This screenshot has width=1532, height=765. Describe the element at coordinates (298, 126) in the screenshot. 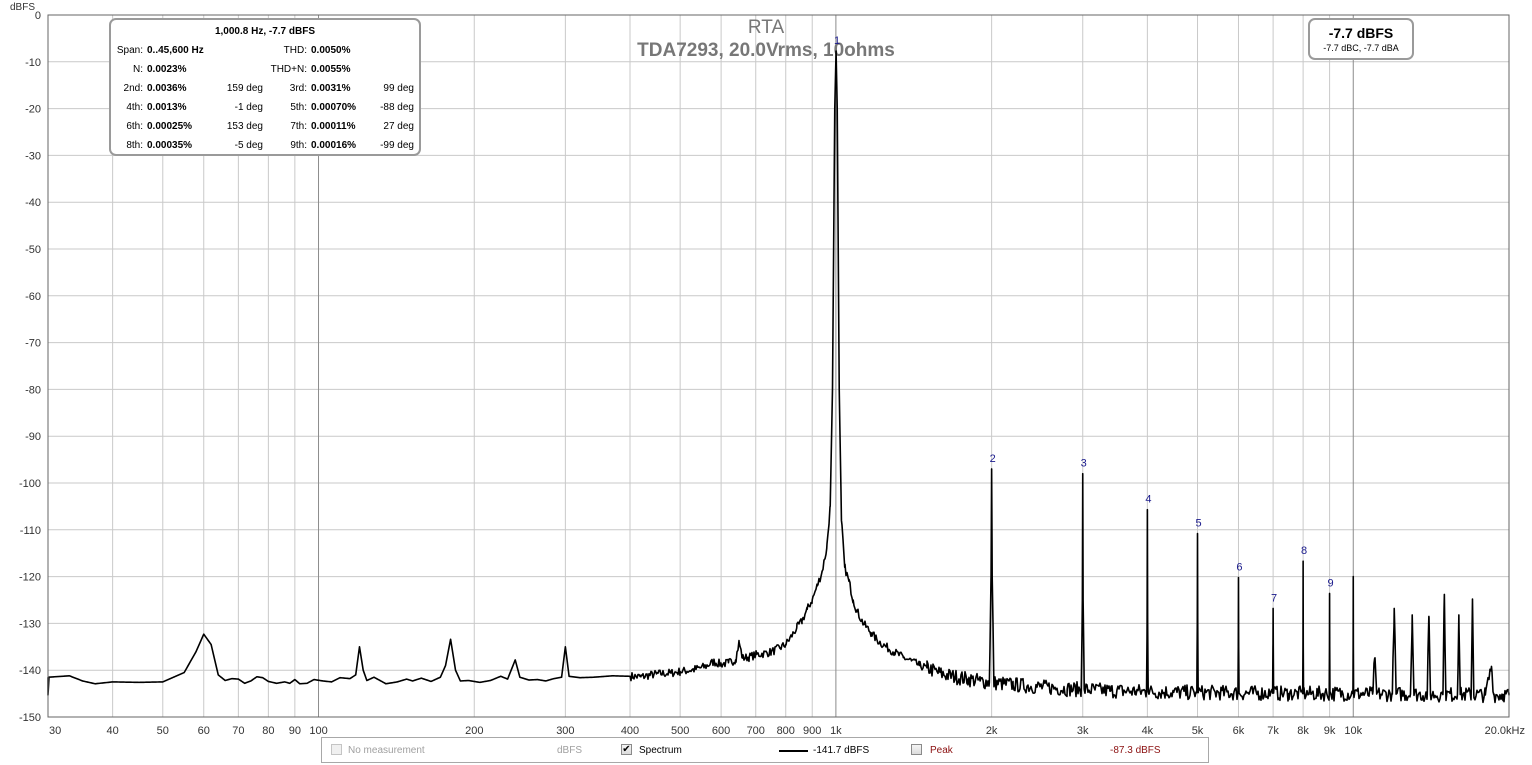

I see `stat-label: 7th:` at that location.